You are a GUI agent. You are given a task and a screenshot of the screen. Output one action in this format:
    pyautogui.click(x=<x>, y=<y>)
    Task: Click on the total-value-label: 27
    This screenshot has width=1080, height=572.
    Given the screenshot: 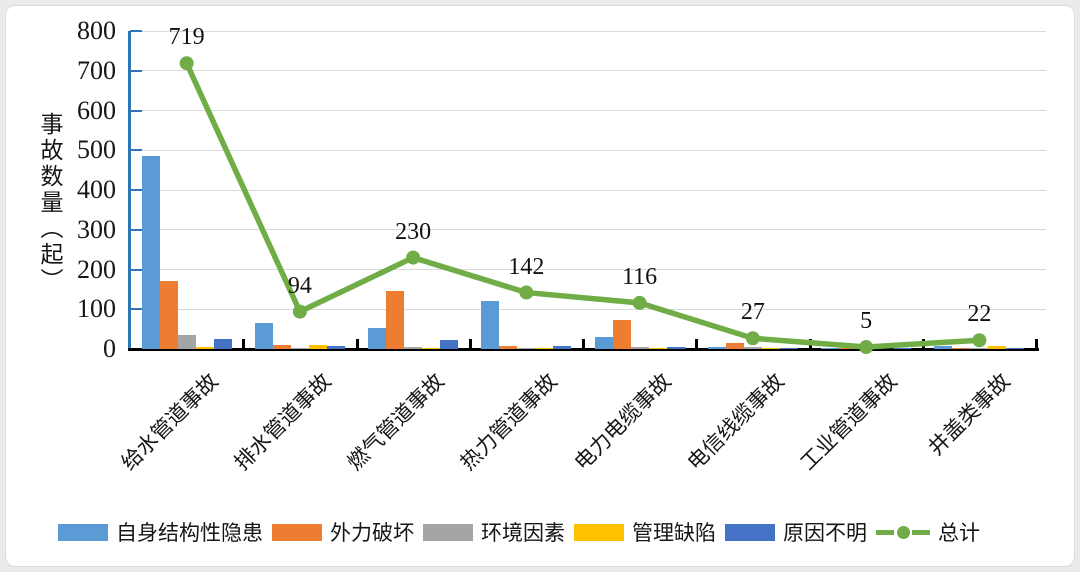 What is the action you would take?
    pyautogui.click(x=752, y=312)
    